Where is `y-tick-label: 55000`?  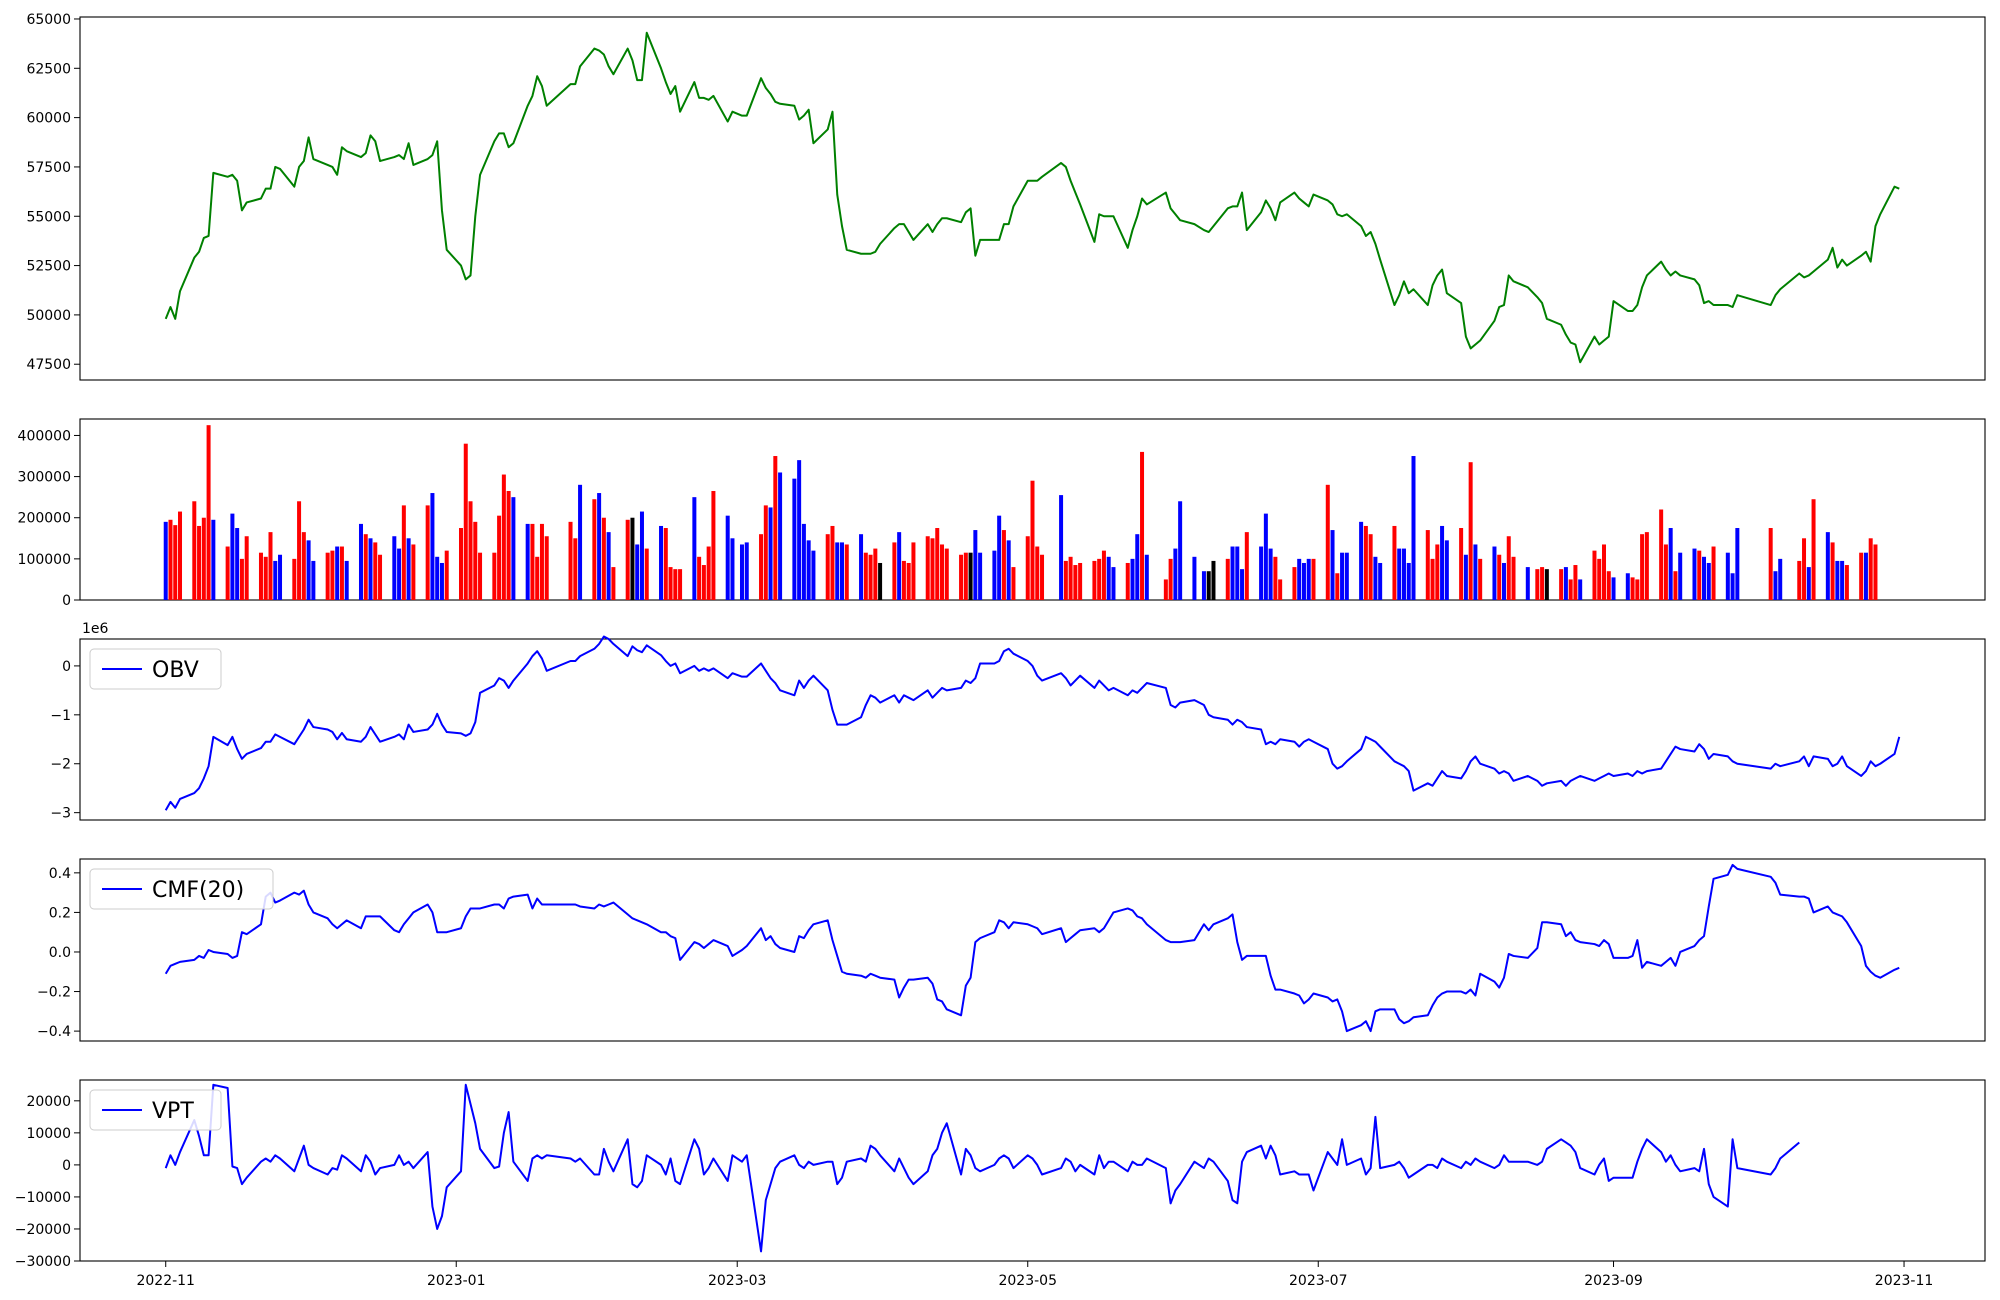
y-tick-label: 55000 is located at coordinates (48, 217).